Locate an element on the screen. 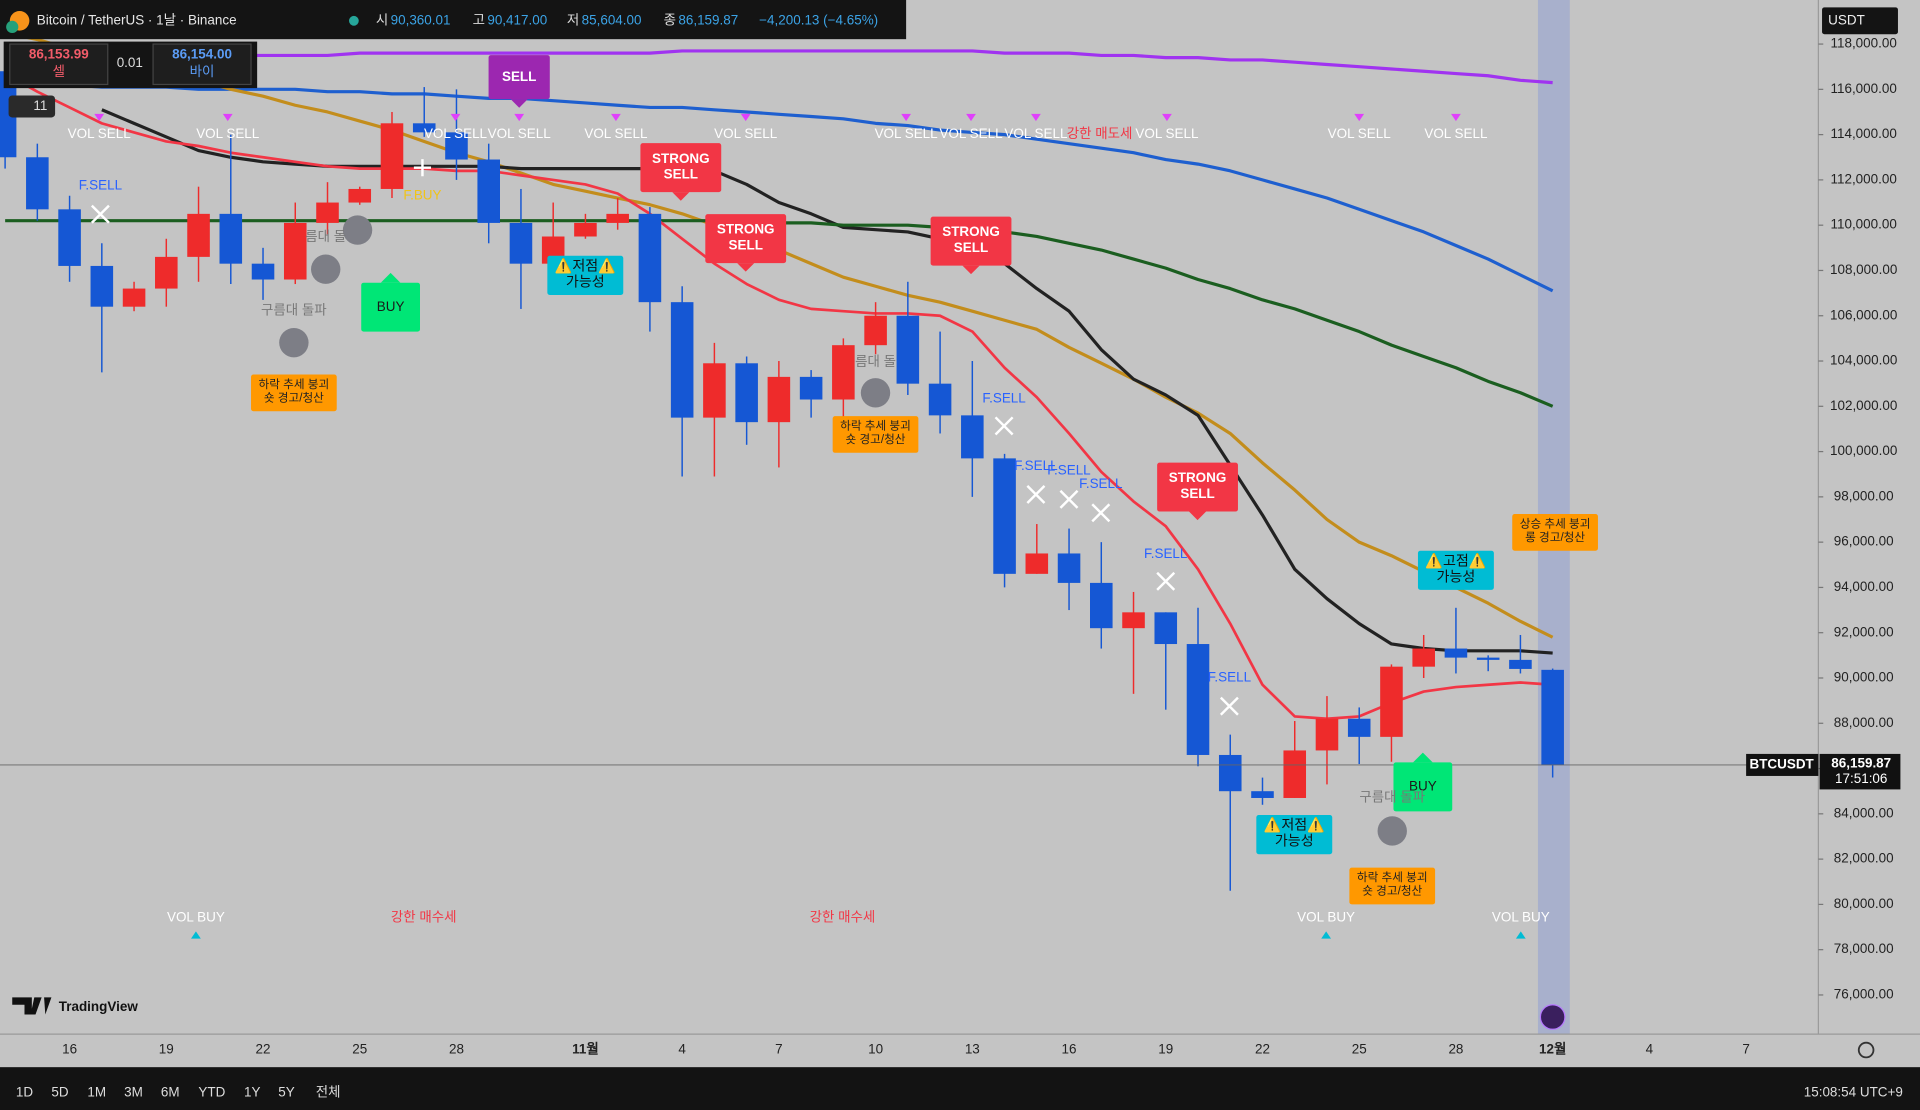 The width and height of the screenshot is (1920, 1110). x-tick-label: 7 is located at coordinates (1745, 1049).